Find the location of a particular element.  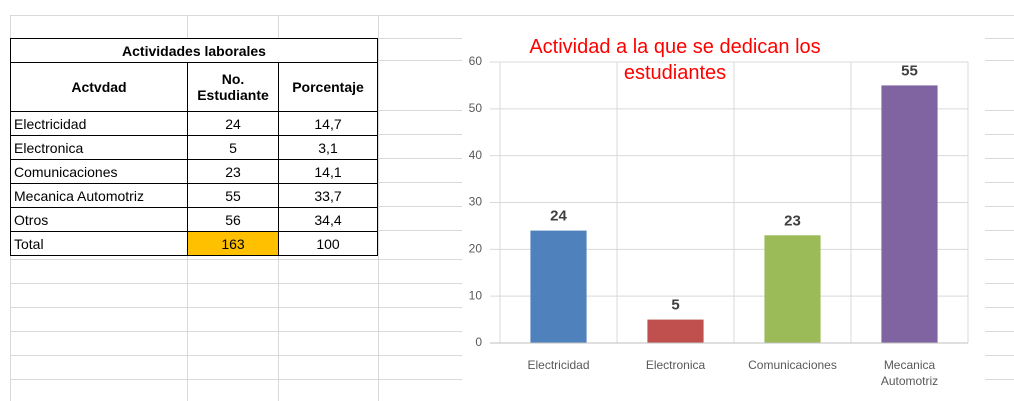

table-row: Total 163 100 is located at coordinates (194, 243).